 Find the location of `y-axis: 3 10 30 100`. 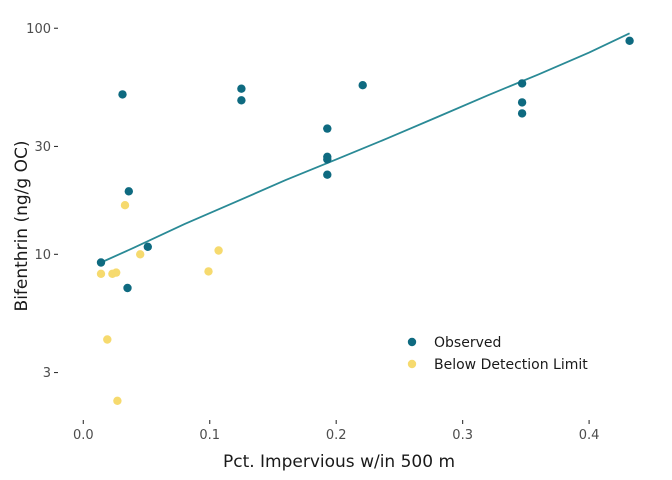

y-axis: 3 10 30 100 is located at coordinates (42, 201).